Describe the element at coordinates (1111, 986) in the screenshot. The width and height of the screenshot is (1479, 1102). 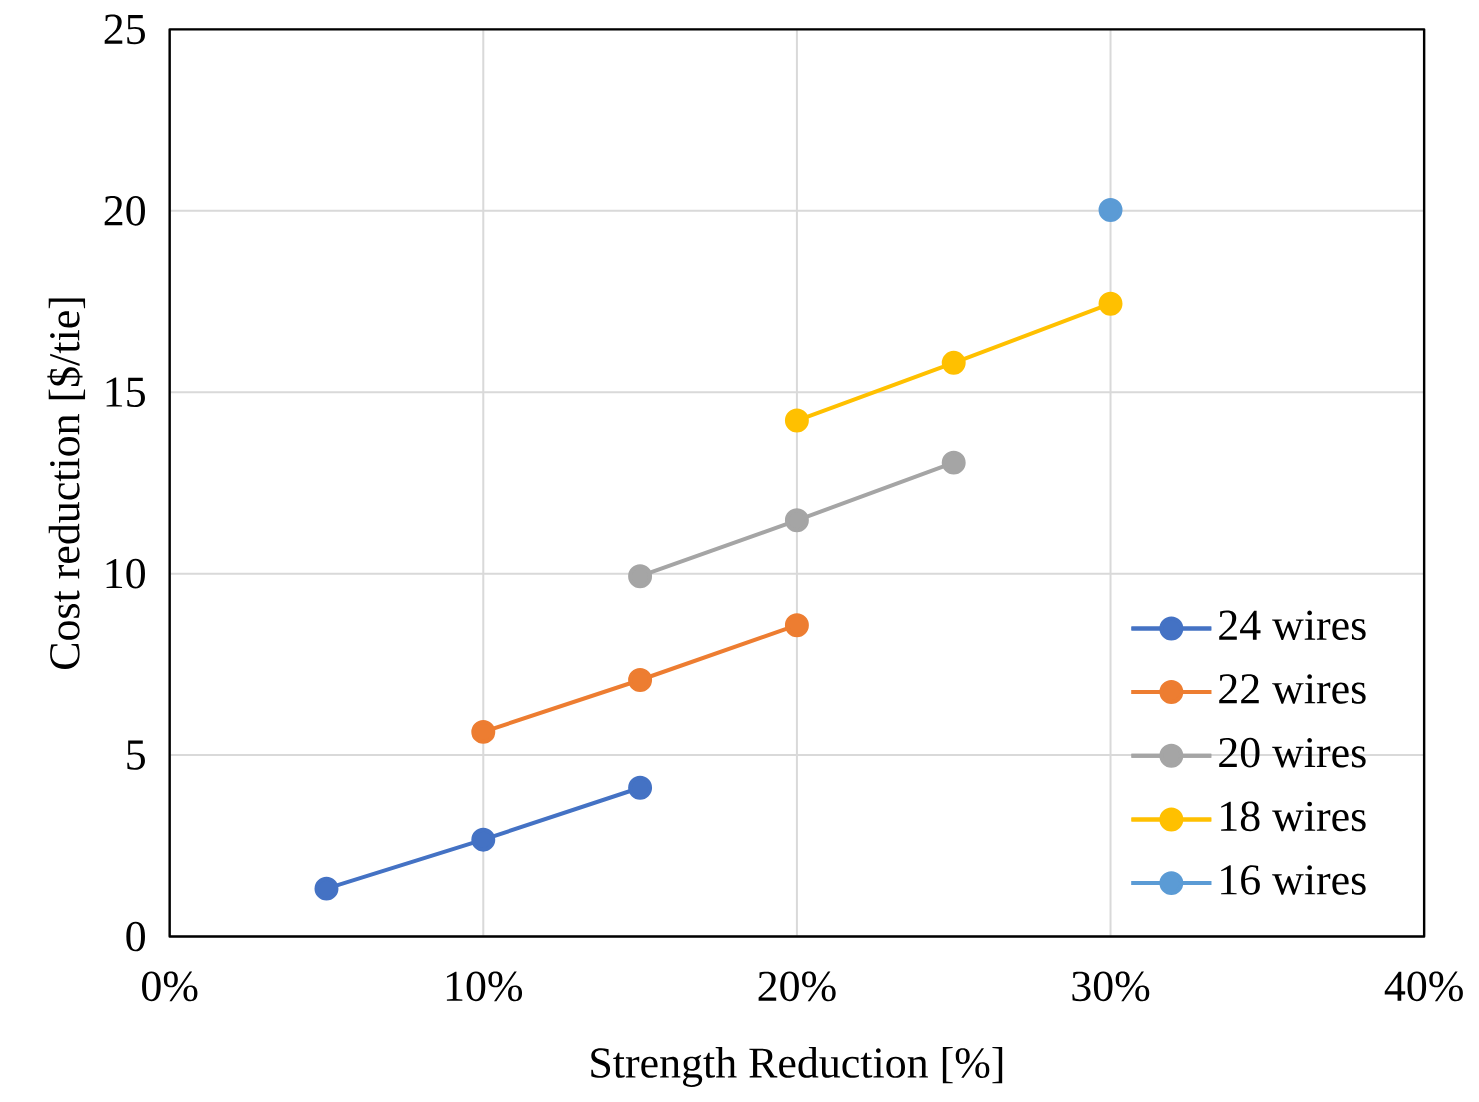
I see `x-tick-label: 30%` at that location.